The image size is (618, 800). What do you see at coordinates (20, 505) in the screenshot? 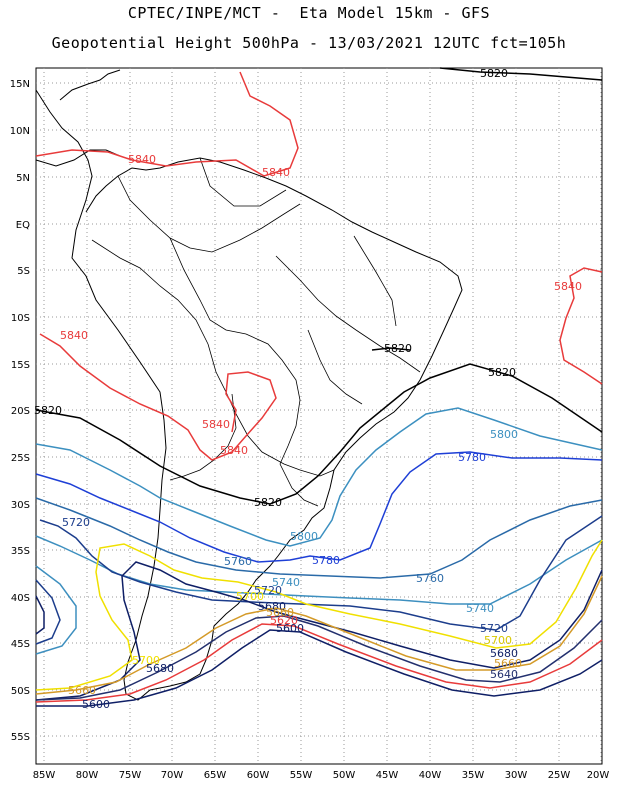
I see `lat-tick-30s: 30S` at bounding box center [20, 505].